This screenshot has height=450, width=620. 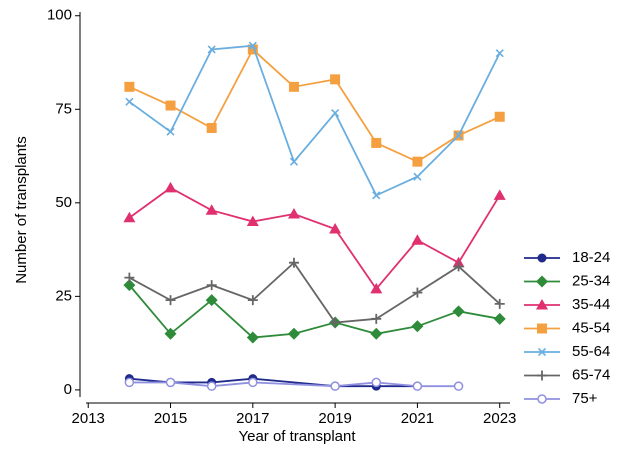 I want to click on legend-label: 65-74, so click(x=591, y=374).